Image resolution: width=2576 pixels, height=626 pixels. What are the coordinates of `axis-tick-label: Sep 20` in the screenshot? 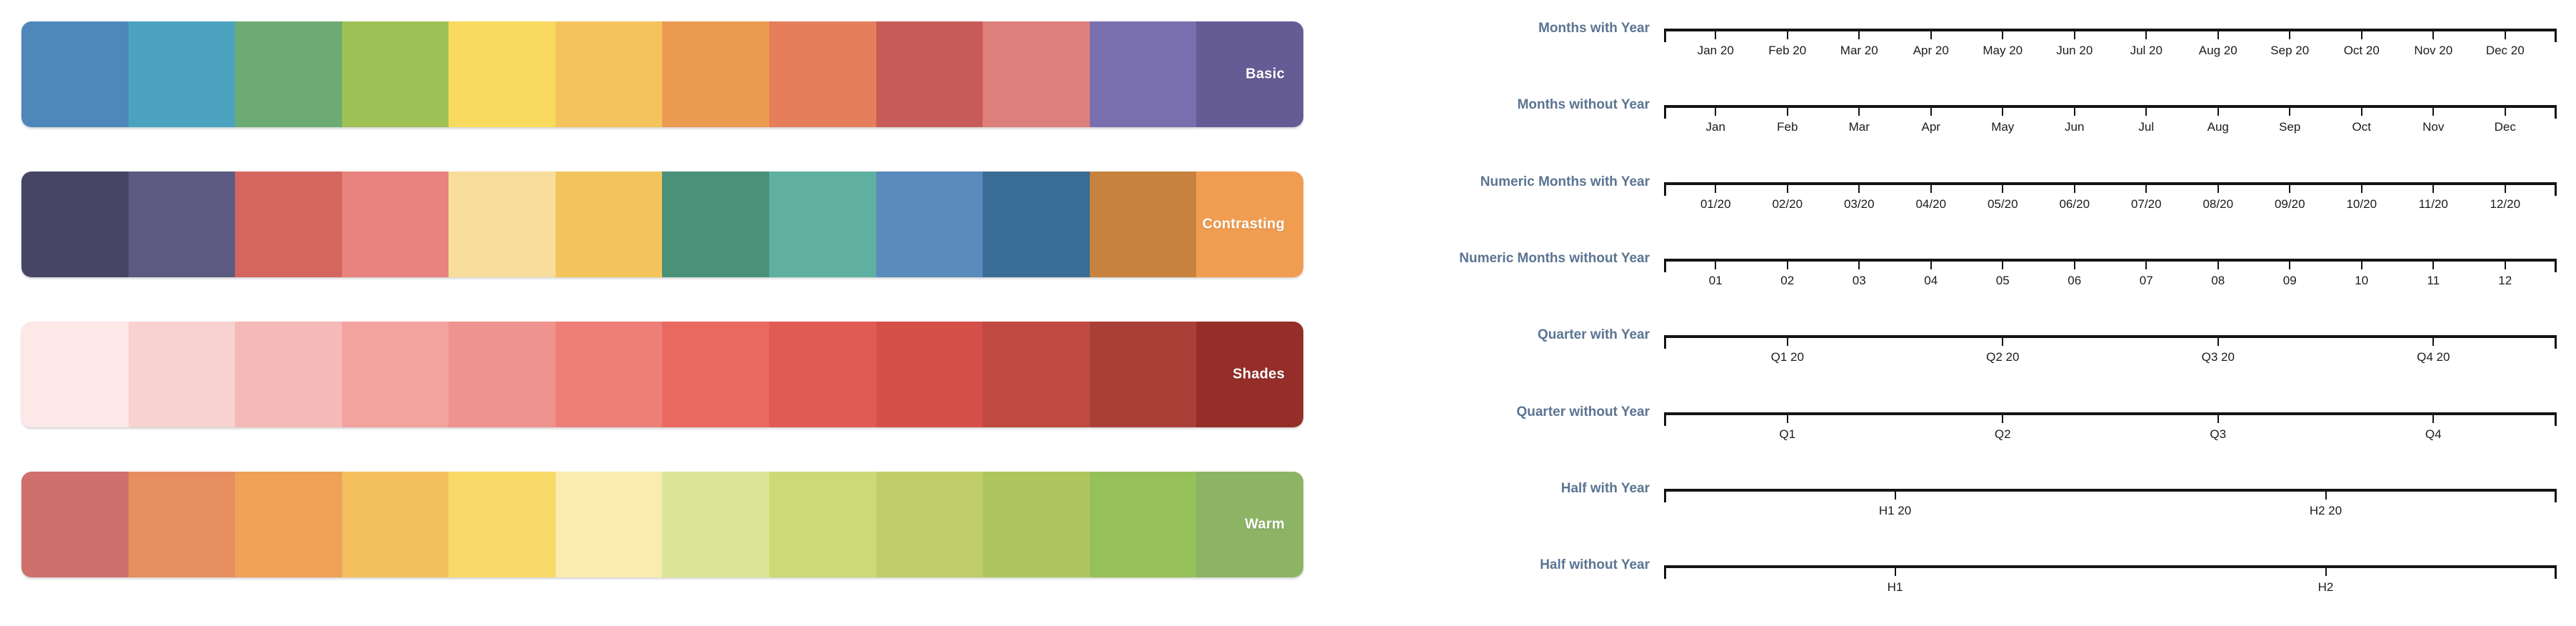 It's located at (2290, 51).